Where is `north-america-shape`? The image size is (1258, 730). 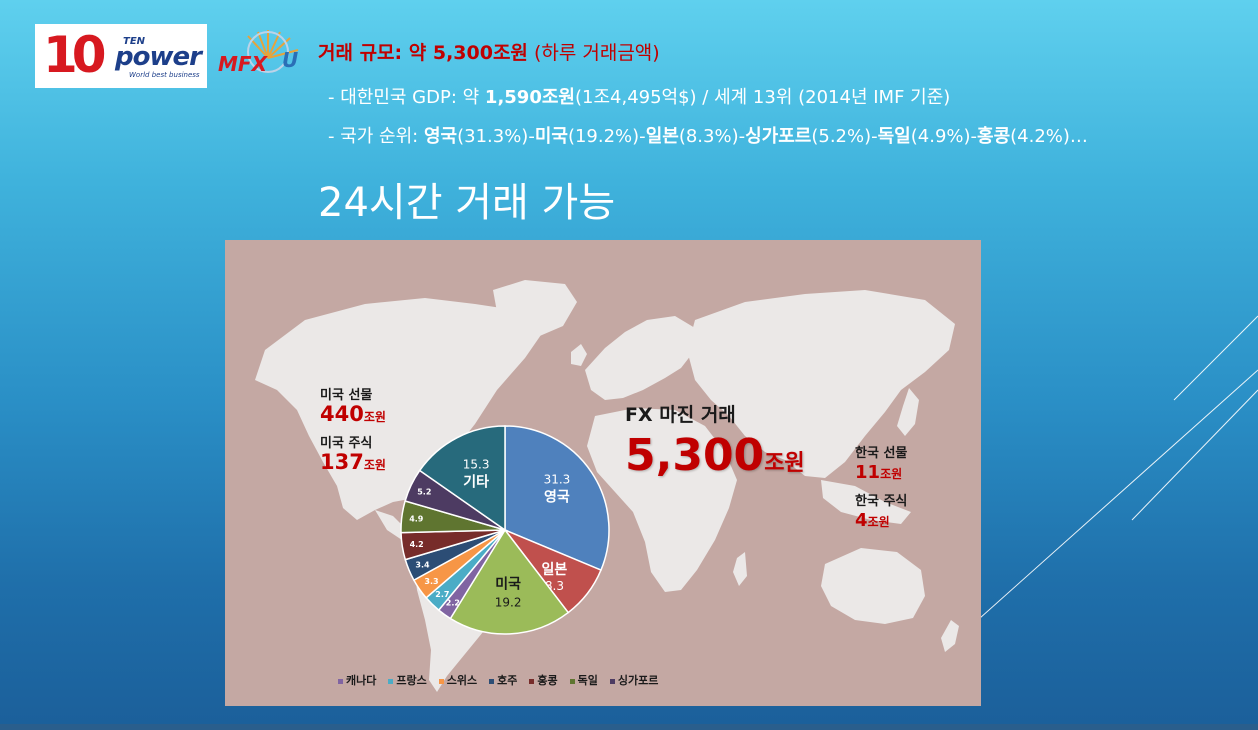 north-america-shape is located at coordinates (399, 409).